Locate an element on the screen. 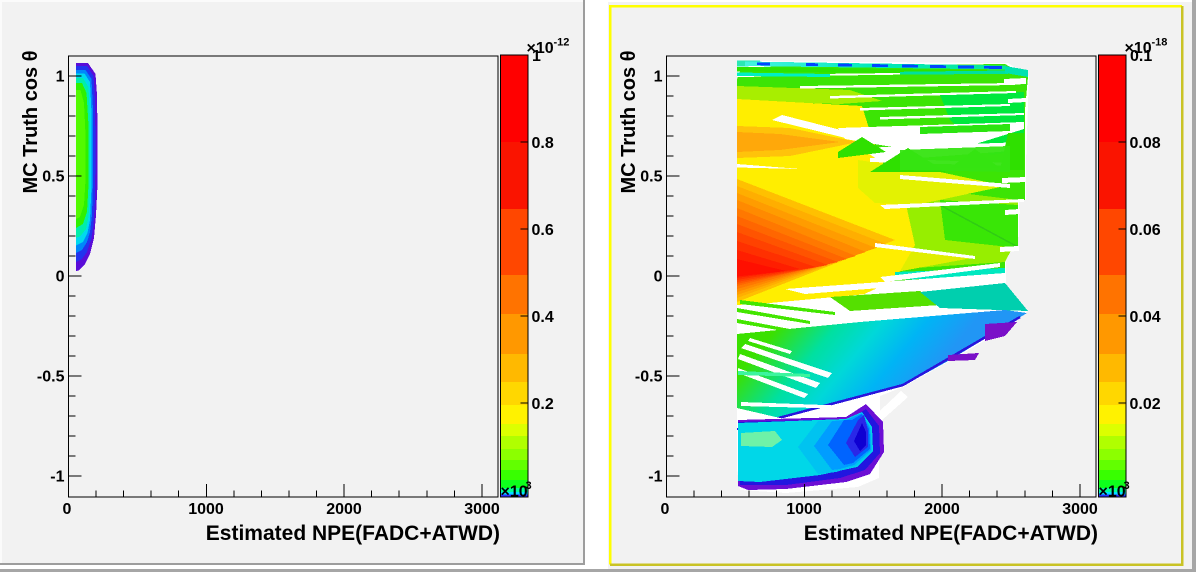 The image size is (1196, 572). svg-text: 0.08 is located at coordinates (1145, 143).